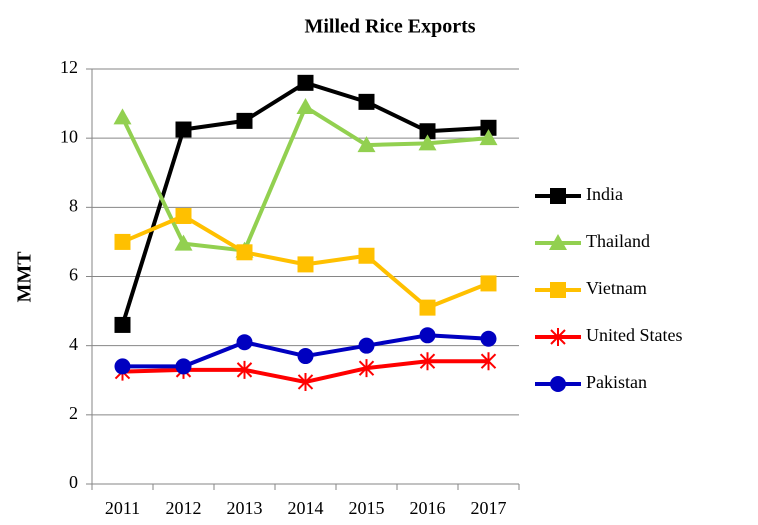 Image resolution: width=758 pixels, height=525 pixels. I want to click on x-tick-label: 2017, so click(489, 508).